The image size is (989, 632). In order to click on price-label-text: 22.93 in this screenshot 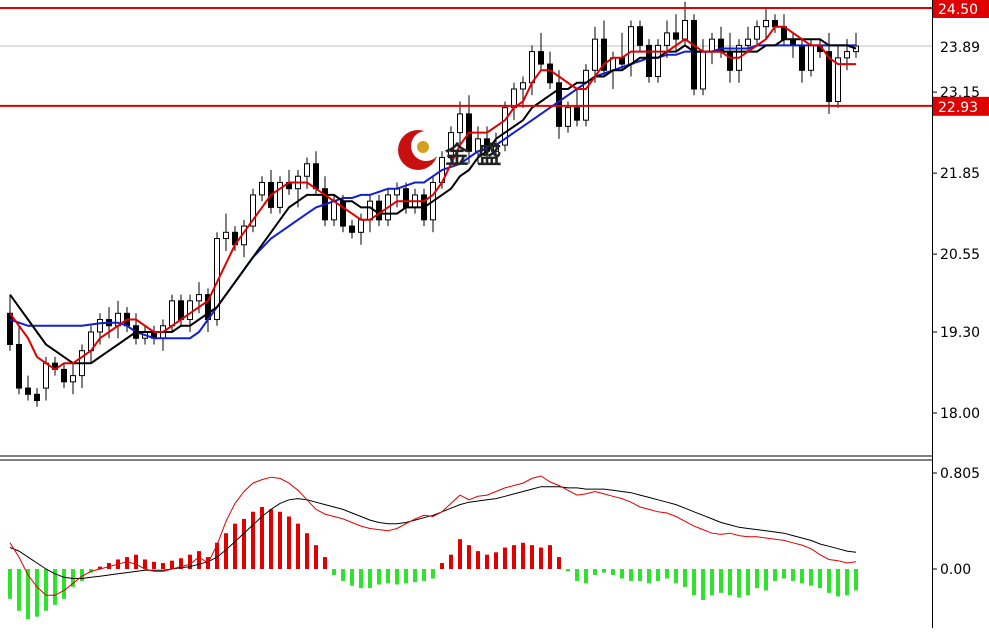, I will do `click(958, 108)`.